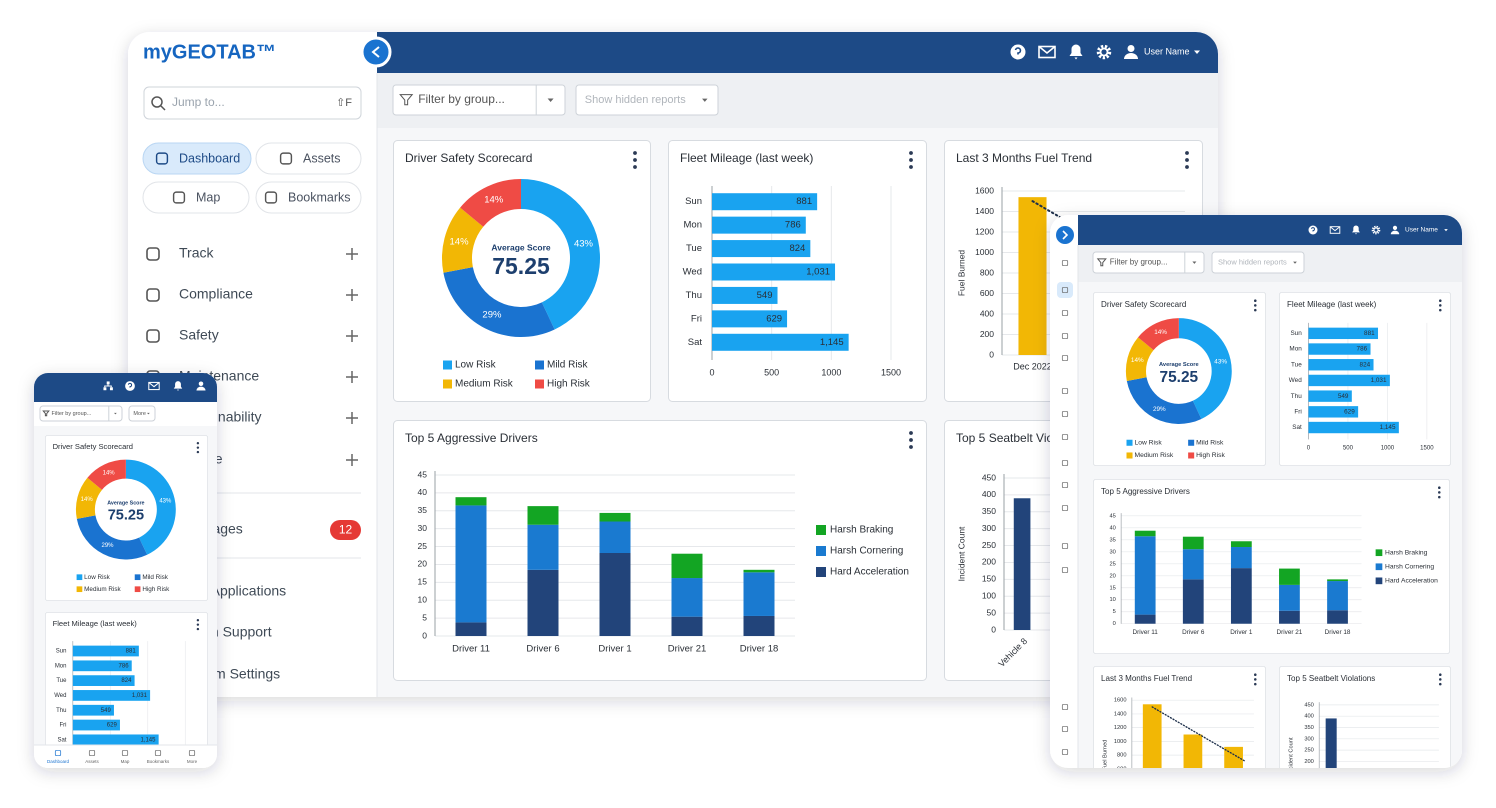 This screenshot has width=1496, height=808. I want to click on category-label: Wed, so click(692, 272).